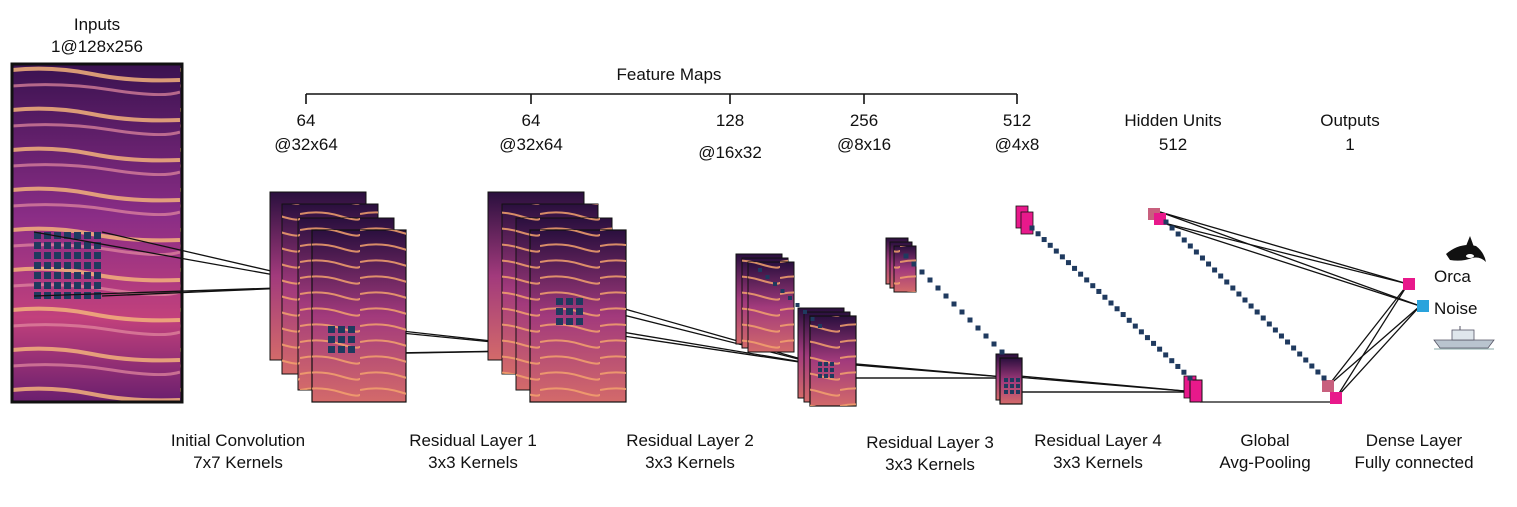  Describe the element at coordinates (690, 440) in the screenshot. I see `label-residual-2: Residual Layer 2` at that location.